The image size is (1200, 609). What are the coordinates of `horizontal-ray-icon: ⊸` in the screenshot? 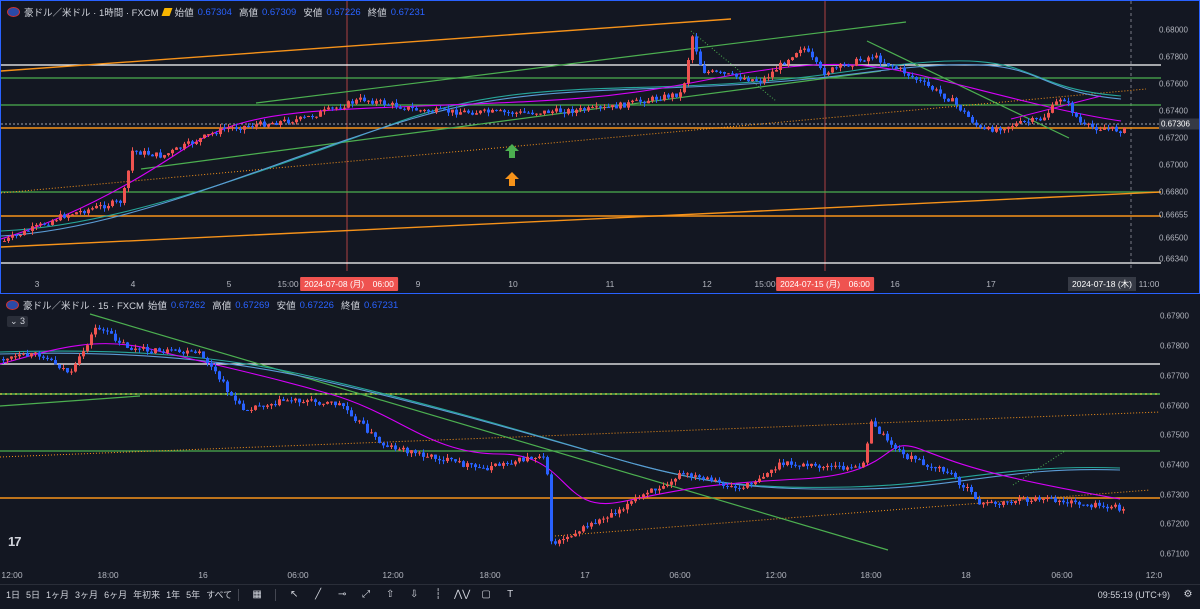 It's located at (342, 594).